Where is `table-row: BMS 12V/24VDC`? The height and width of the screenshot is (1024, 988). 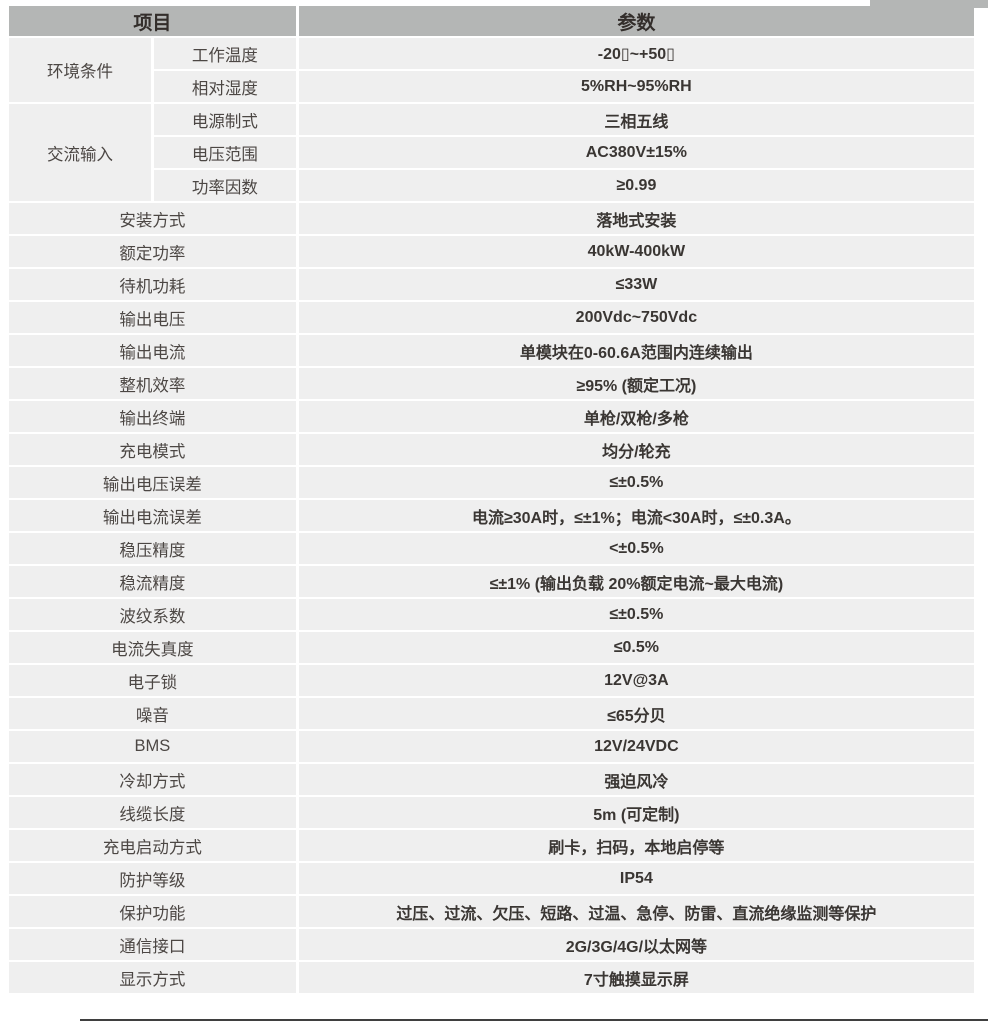
table-row: BMS 12V/24VDC is located at coordinates (491, 746).